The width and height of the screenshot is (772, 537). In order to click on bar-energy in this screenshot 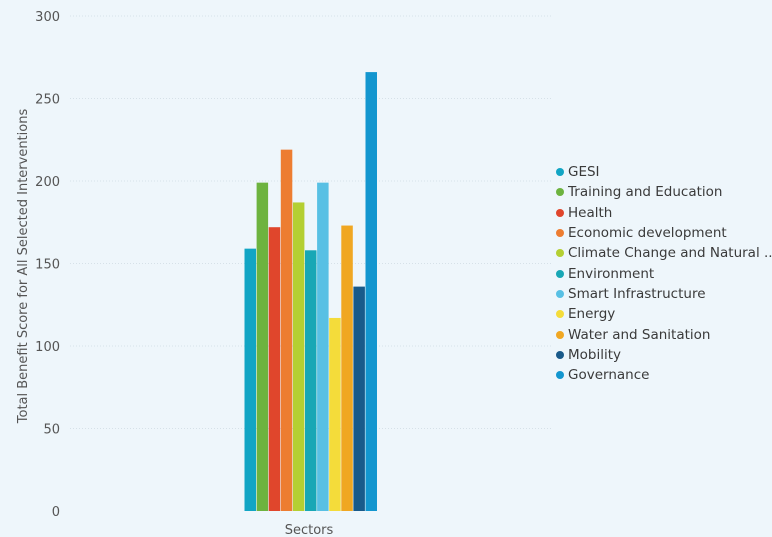, I will do `click(335, 414)`.